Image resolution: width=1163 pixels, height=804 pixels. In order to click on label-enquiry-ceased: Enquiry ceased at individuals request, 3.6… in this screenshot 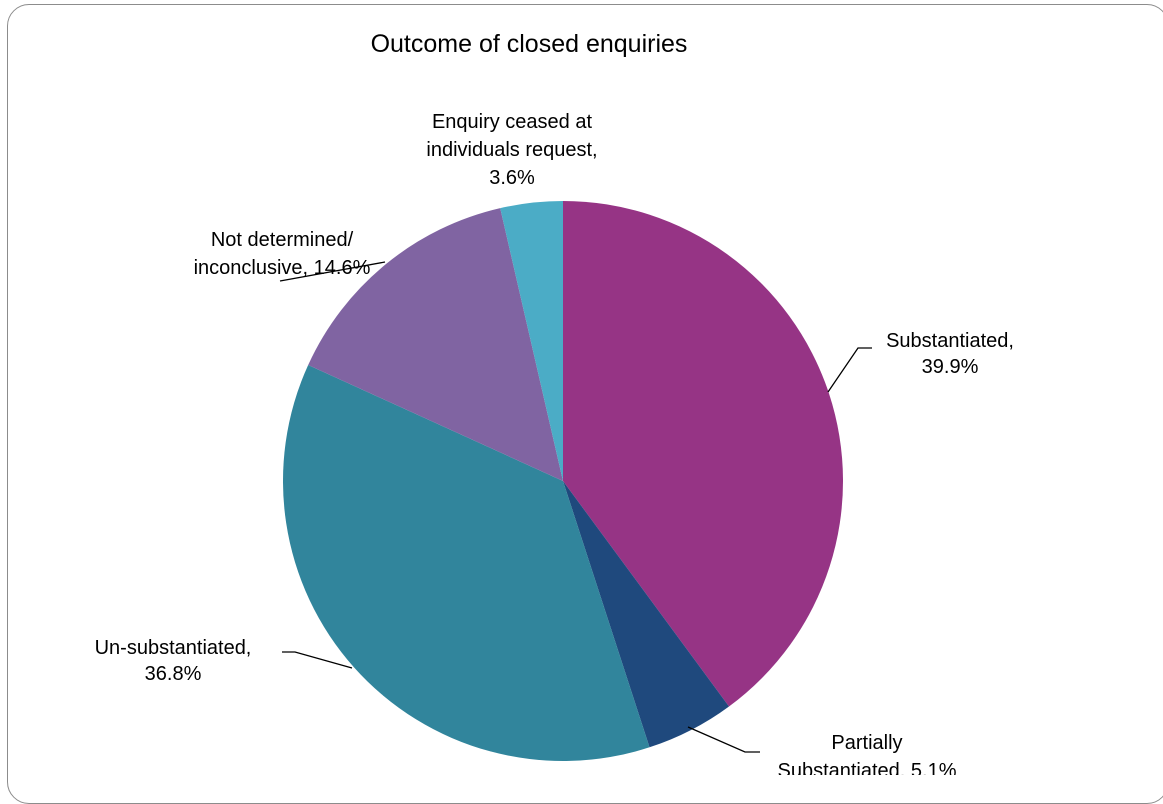, I will do `click(511, 150)`.